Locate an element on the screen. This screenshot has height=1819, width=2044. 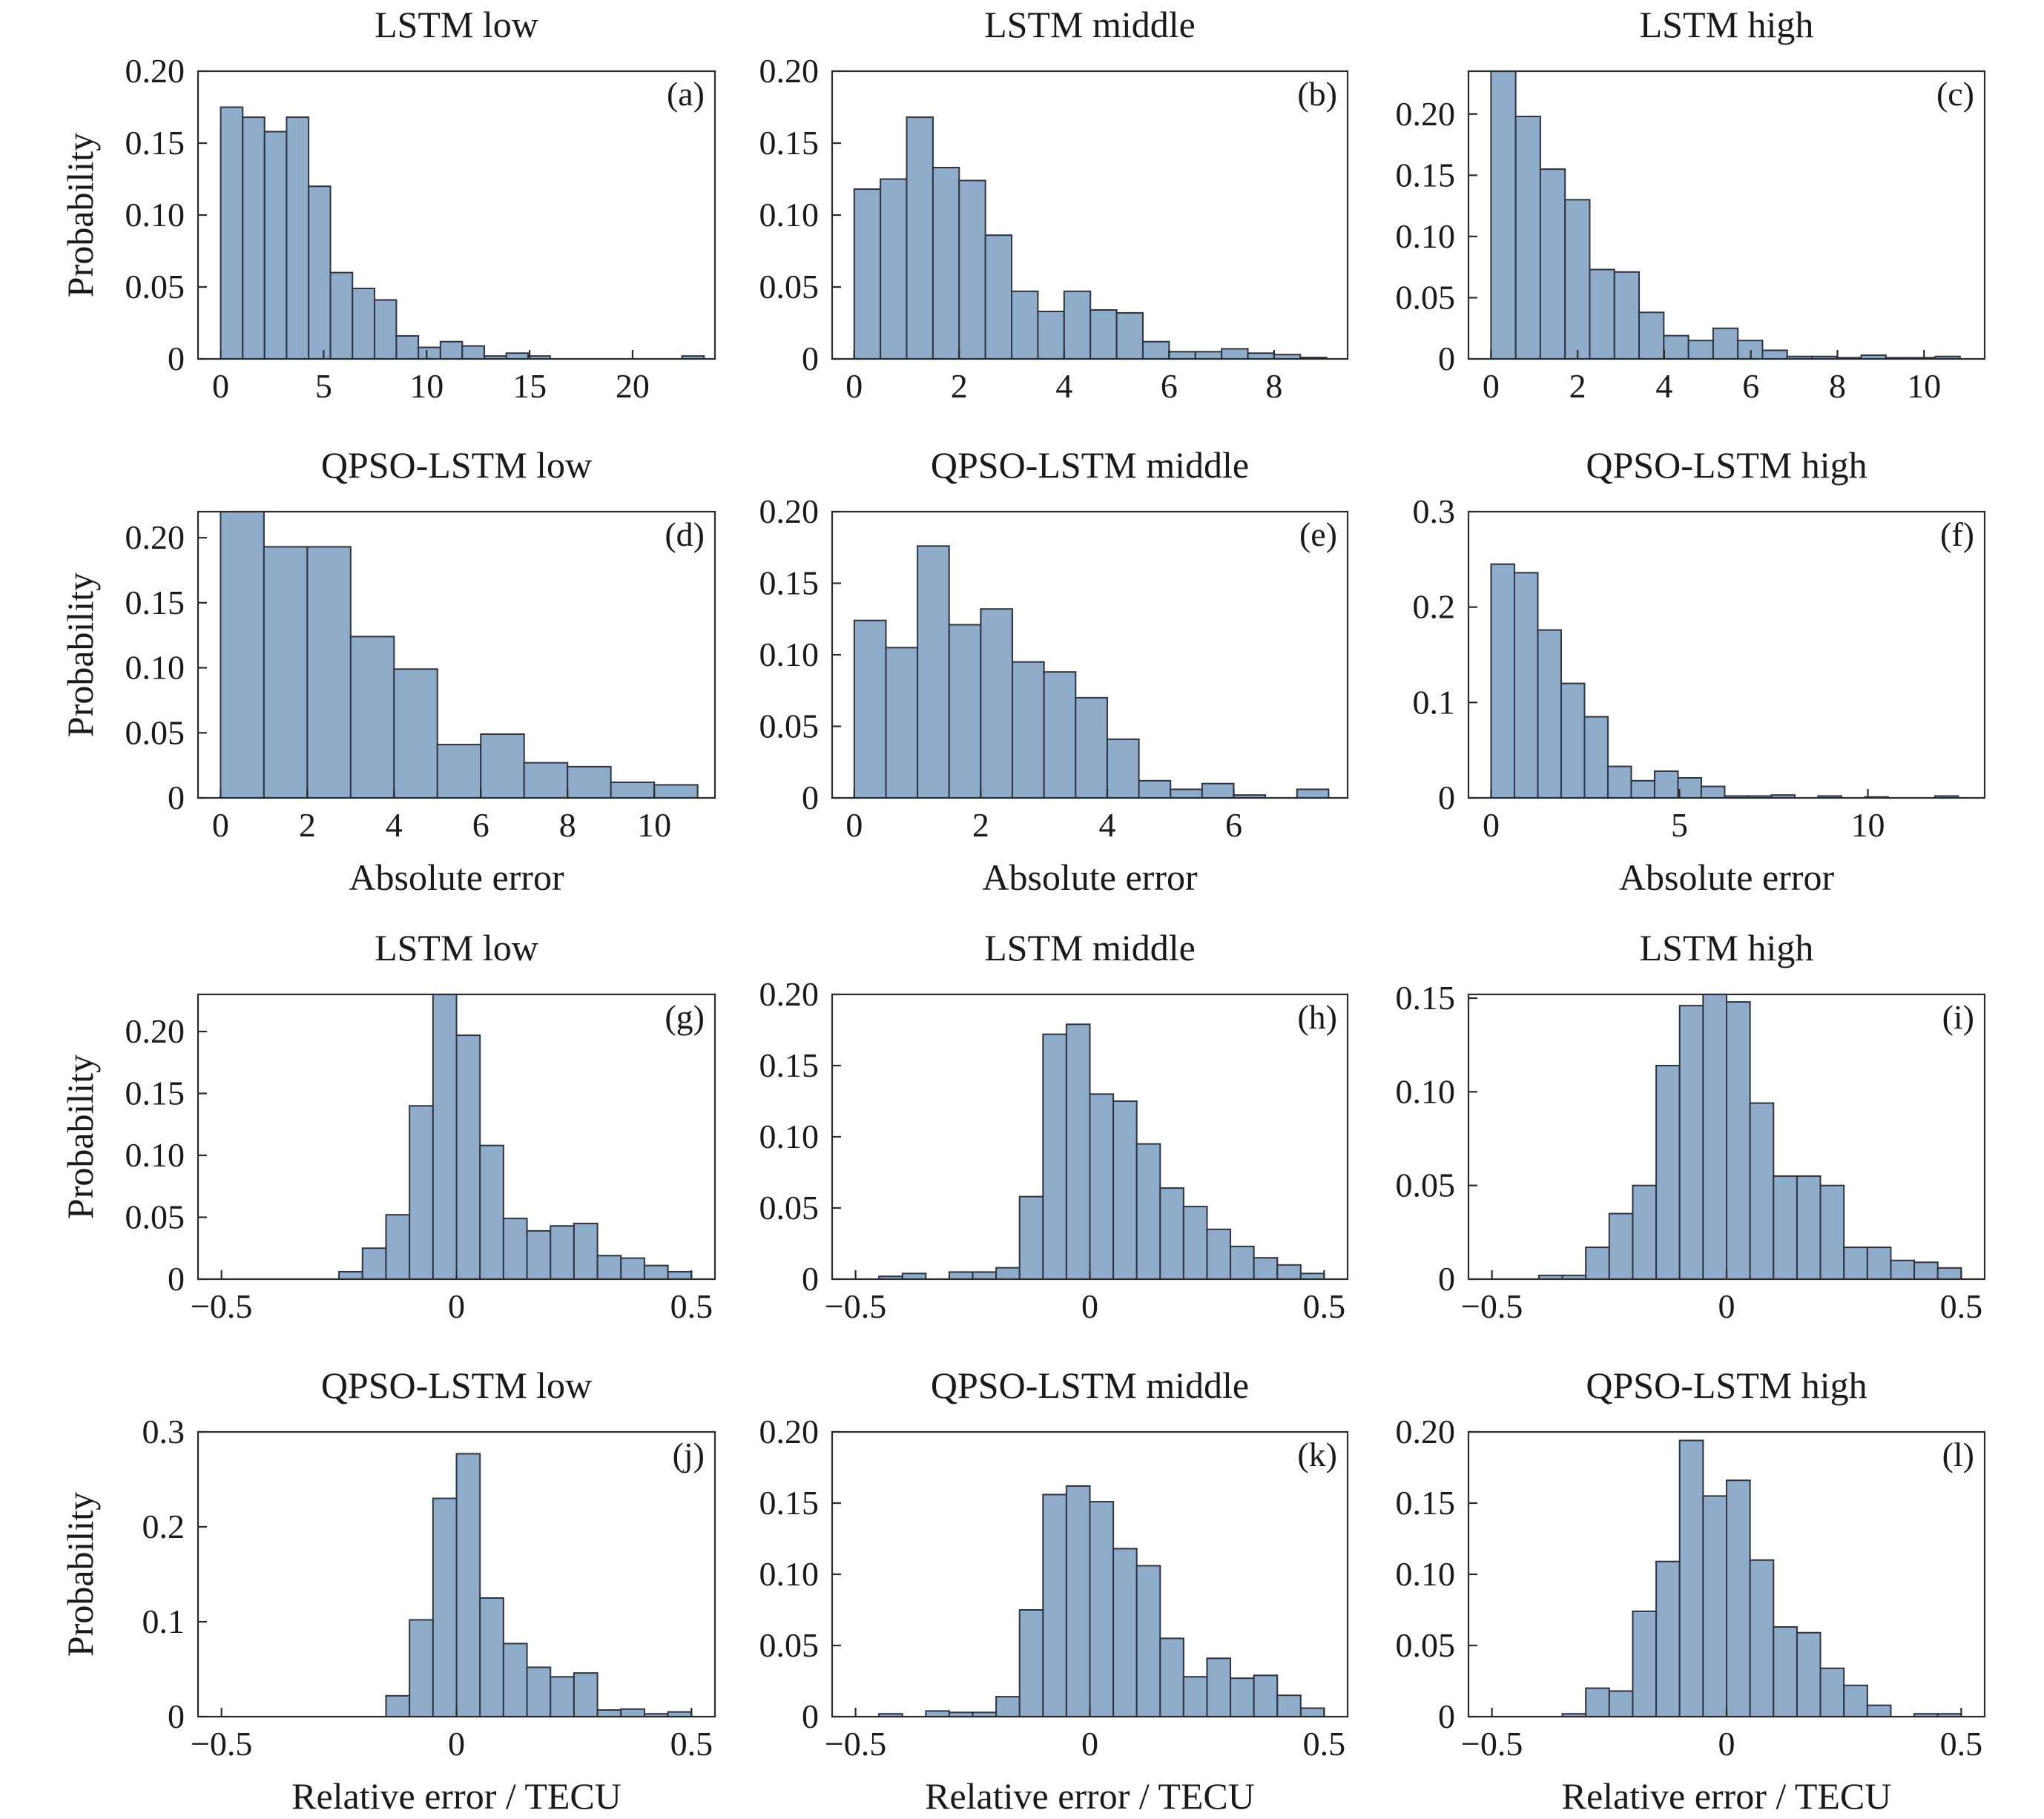
panel-title: QPSO-LSTM high is located at coordinates (1726, 1385).